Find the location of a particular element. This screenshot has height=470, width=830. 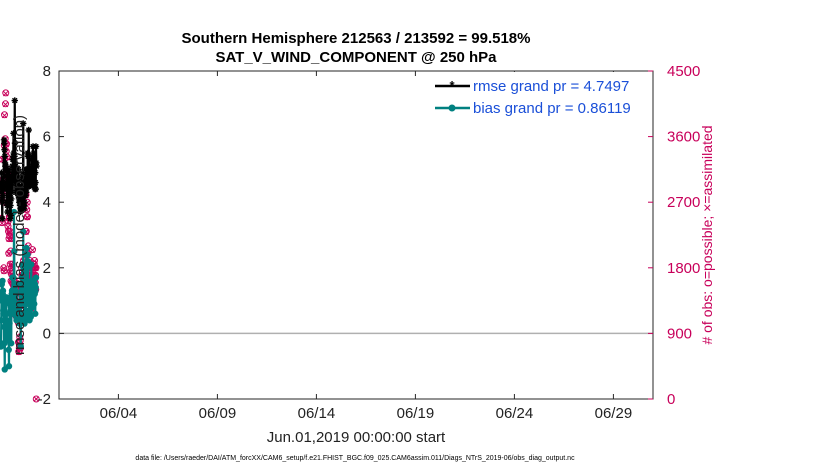

y2-tick-label: 2700 is located at coordinates (683, 202).